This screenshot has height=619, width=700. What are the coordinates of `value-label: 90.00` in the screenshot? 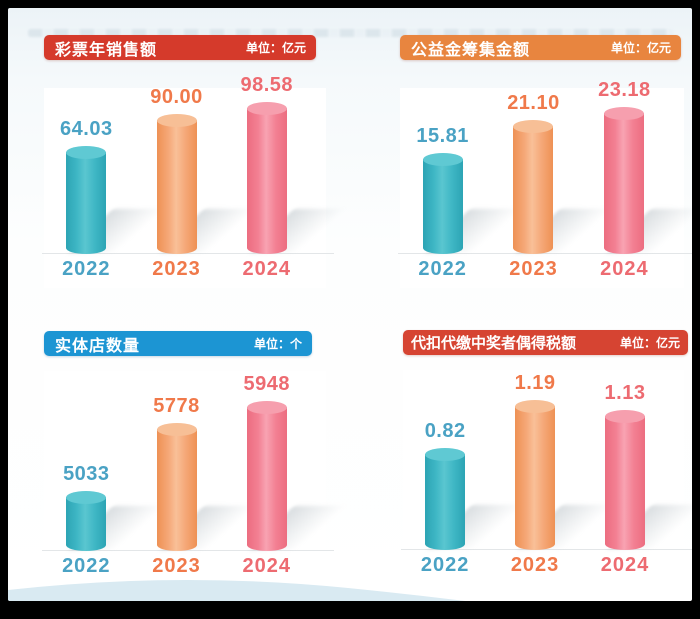 It's located at (176, 97).